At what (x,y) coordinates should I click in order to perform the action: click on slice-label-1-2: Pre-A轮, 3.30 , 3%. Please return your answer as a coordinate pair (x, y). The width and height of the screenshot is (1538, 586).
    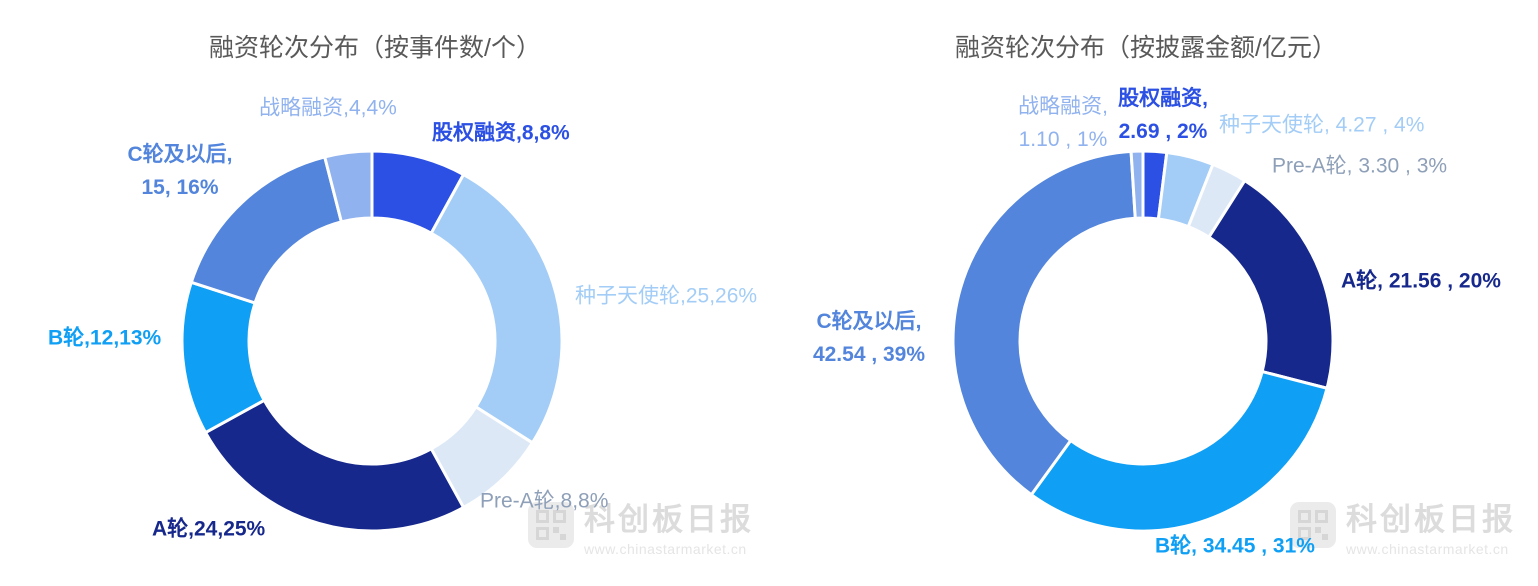
    Looking at the image, I should click on (1360, 166).